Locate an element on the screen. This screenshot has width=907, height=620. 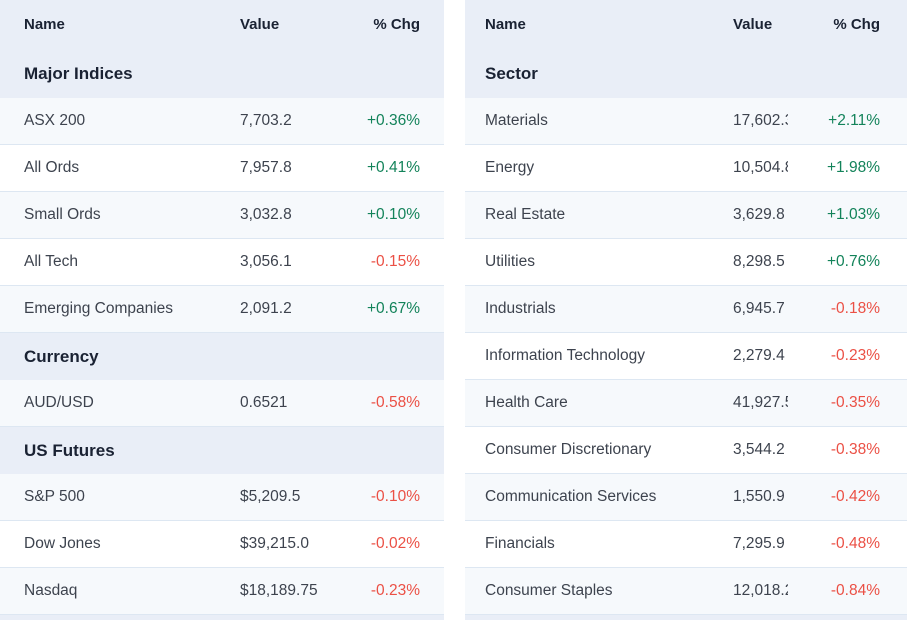
section-title: Currency is located at coordinates (61, 356).